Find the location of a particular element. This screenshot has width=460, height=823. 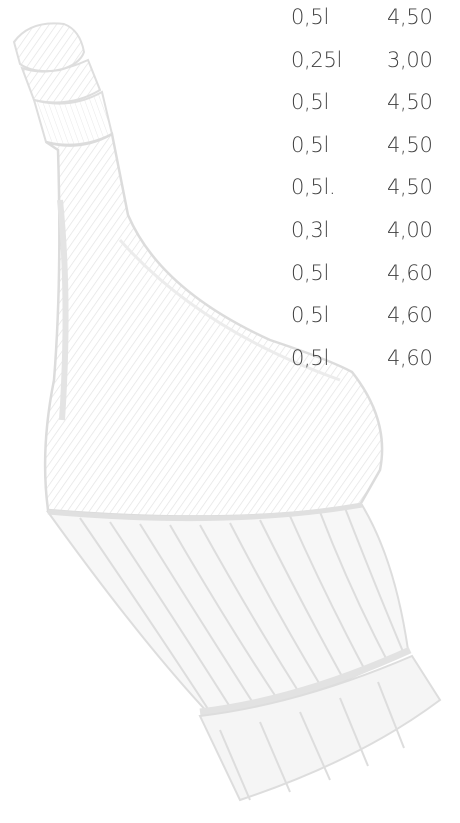

volume-label: 0,3l is located at coordinates (310, 229).